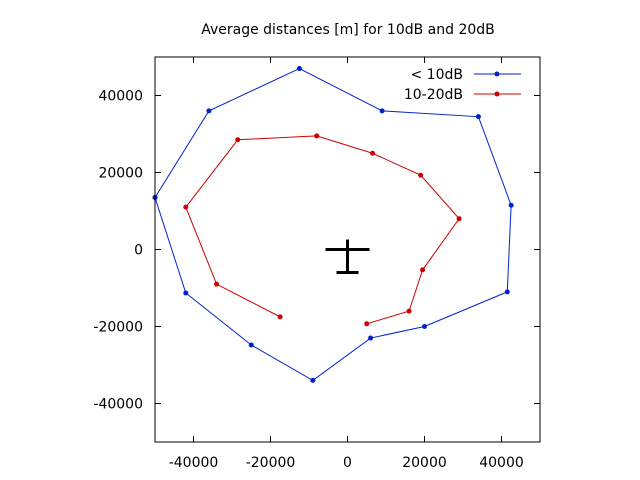 The height and width of the screenshot is (480, 640). What do you see at coordinates (501, 463) in the screenshot?
I see `x-tick-label: 40000` at bounding box center [501, 463].